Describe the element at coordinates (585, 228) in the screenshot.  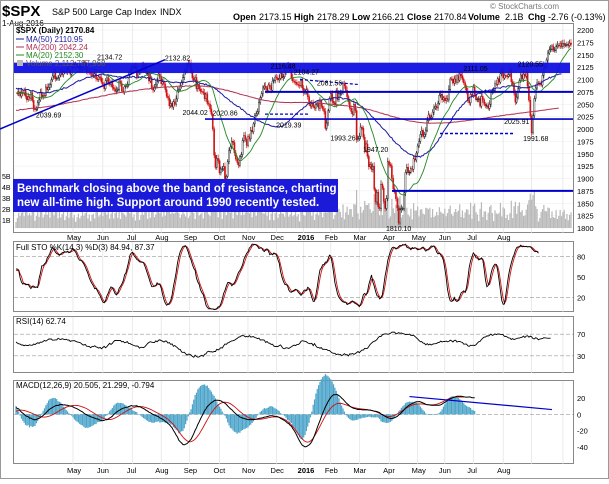
I see `price-tick-label: 1800` at that location.